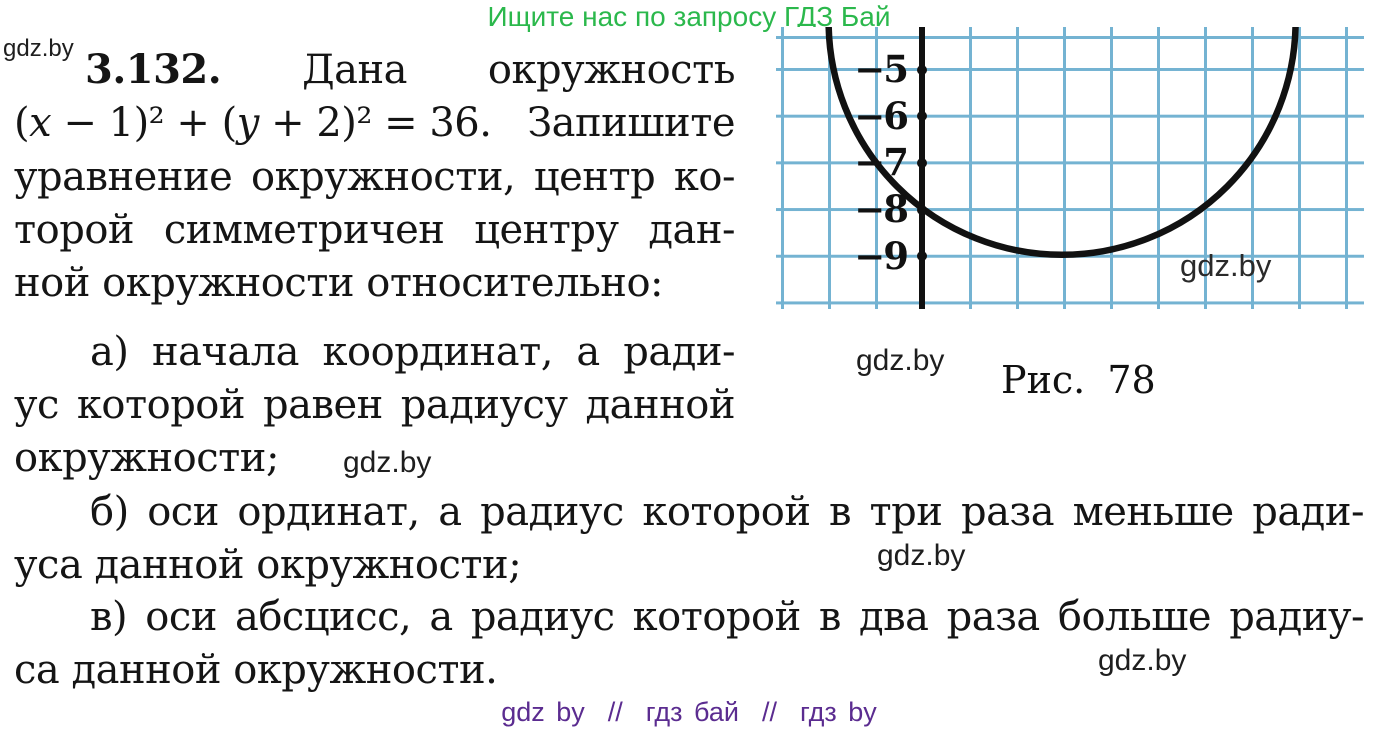 Image resolution: width=1378 pixels, height=730 pixels. I want to click on circle-arc-svg, so click(1062, 142).